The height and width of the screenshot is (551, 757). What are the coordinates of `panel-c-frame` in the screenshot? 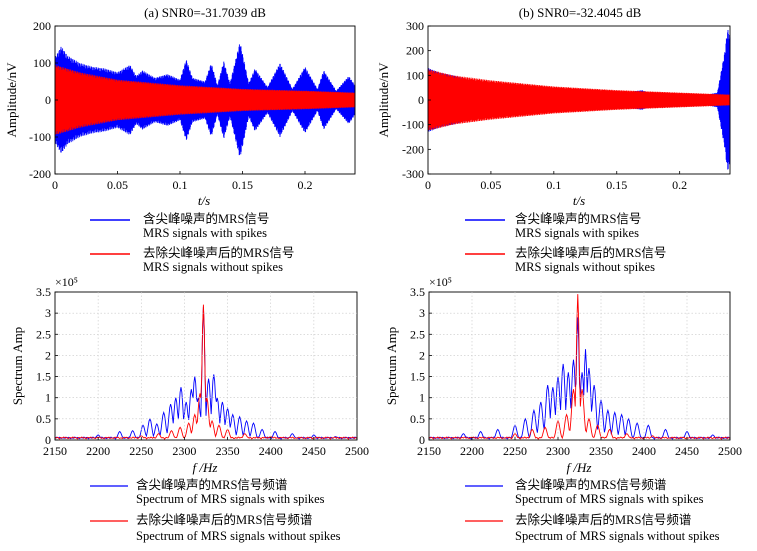 It's located at (206, 366).